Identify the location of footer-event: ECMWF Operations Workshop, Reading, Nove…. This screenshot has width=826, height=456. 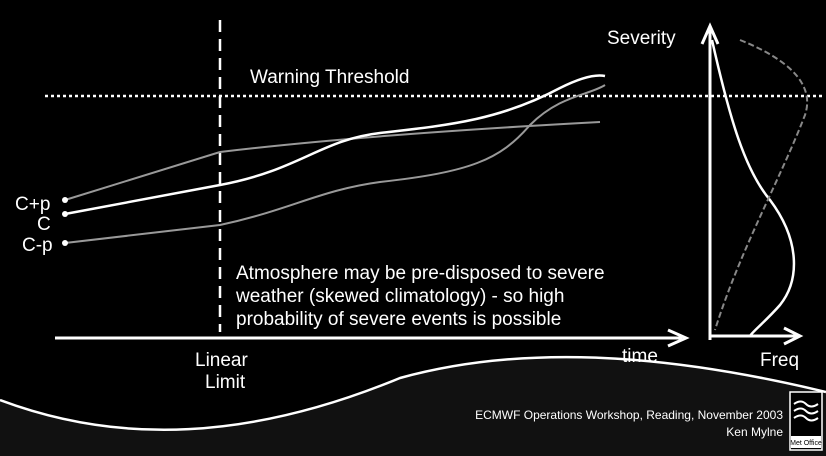
(629, 415).